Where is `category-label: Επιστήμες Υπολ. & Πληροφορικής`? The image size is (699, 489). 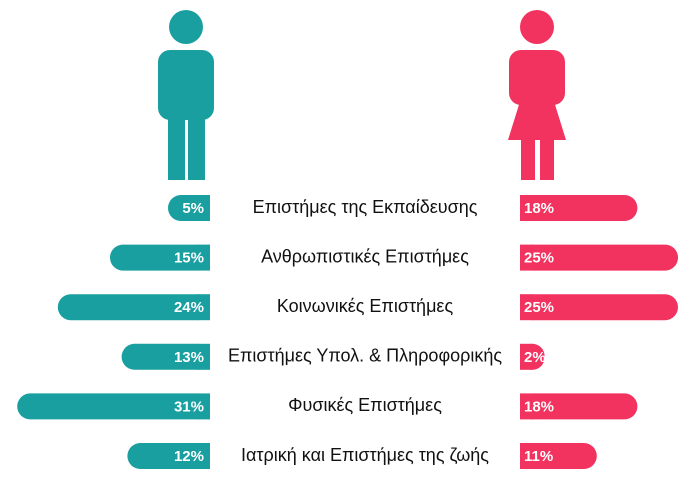
category-label: Επιστήμες Υπολ. & Πληροφορικής is located at coordinates (365, 356).